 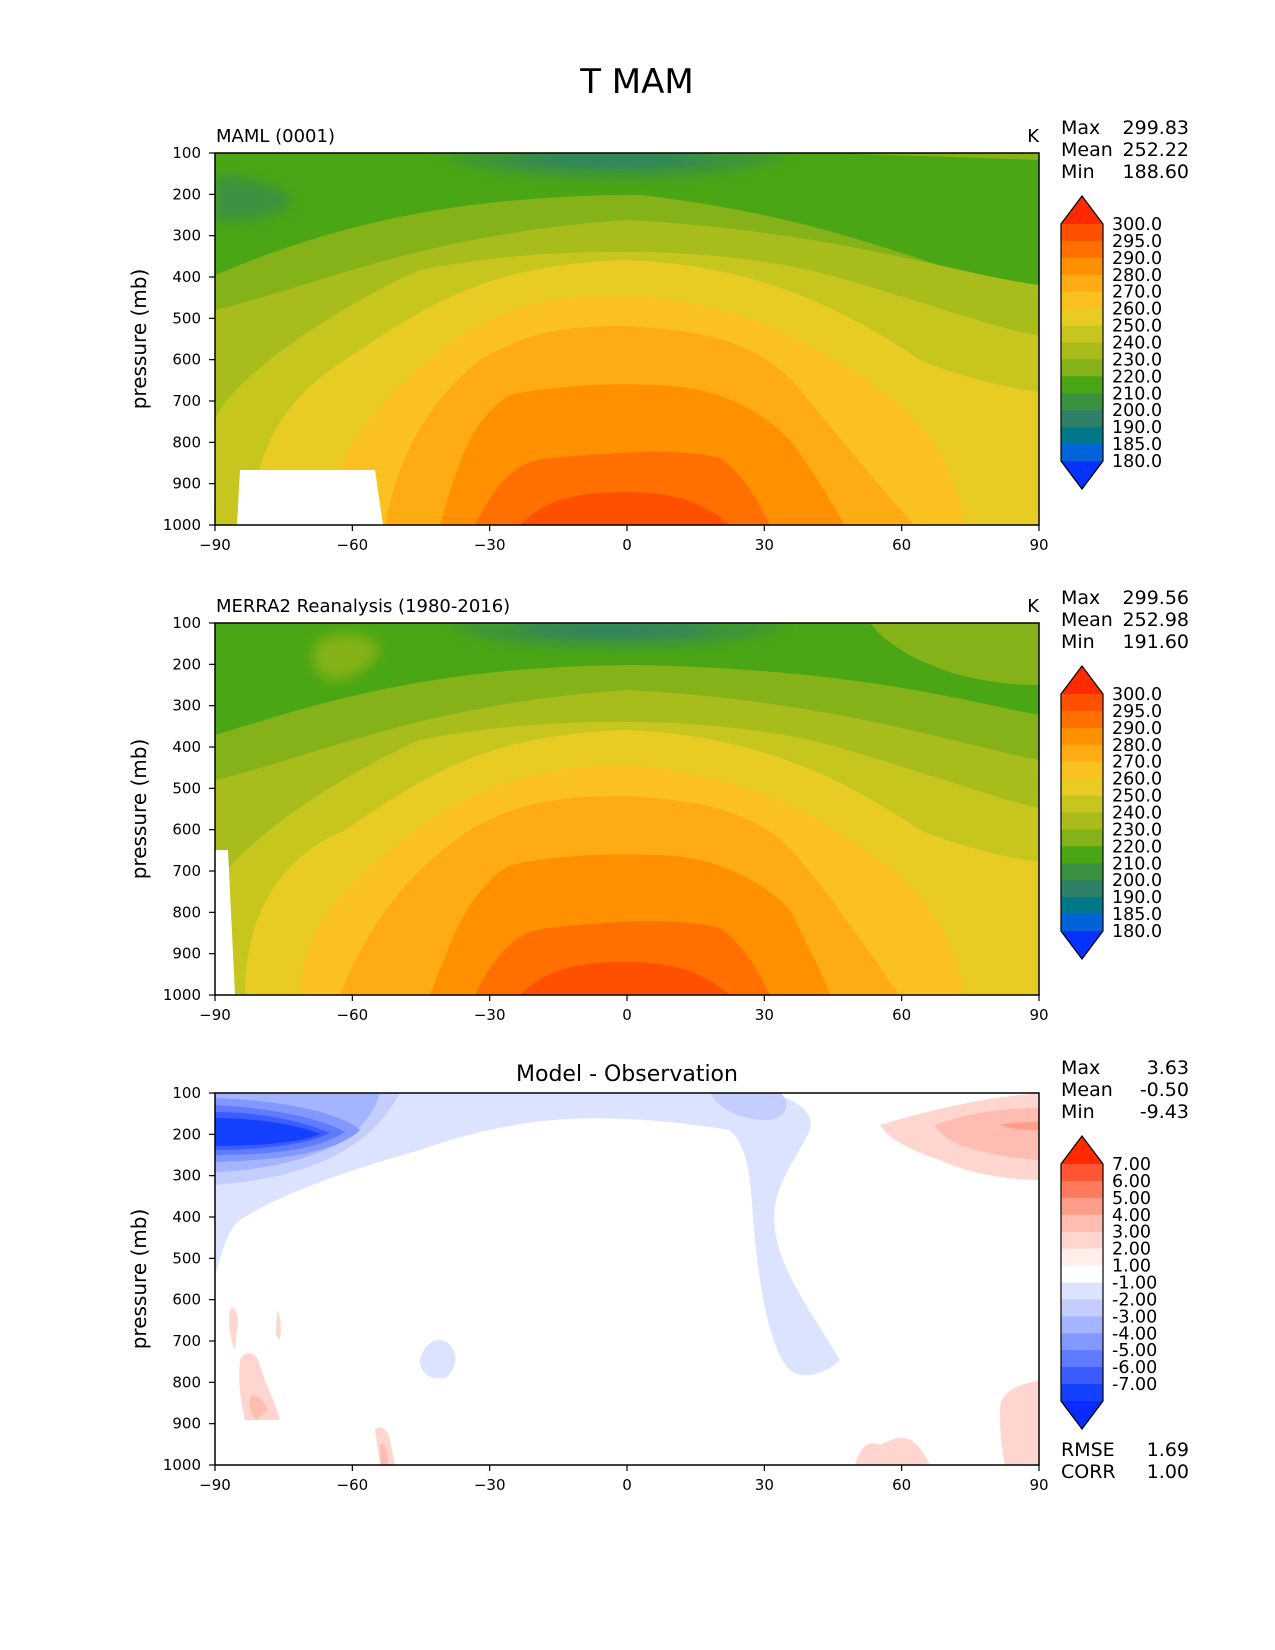 I want to click on model-ylabel: pressure (mb), so click(x=139, y=339).